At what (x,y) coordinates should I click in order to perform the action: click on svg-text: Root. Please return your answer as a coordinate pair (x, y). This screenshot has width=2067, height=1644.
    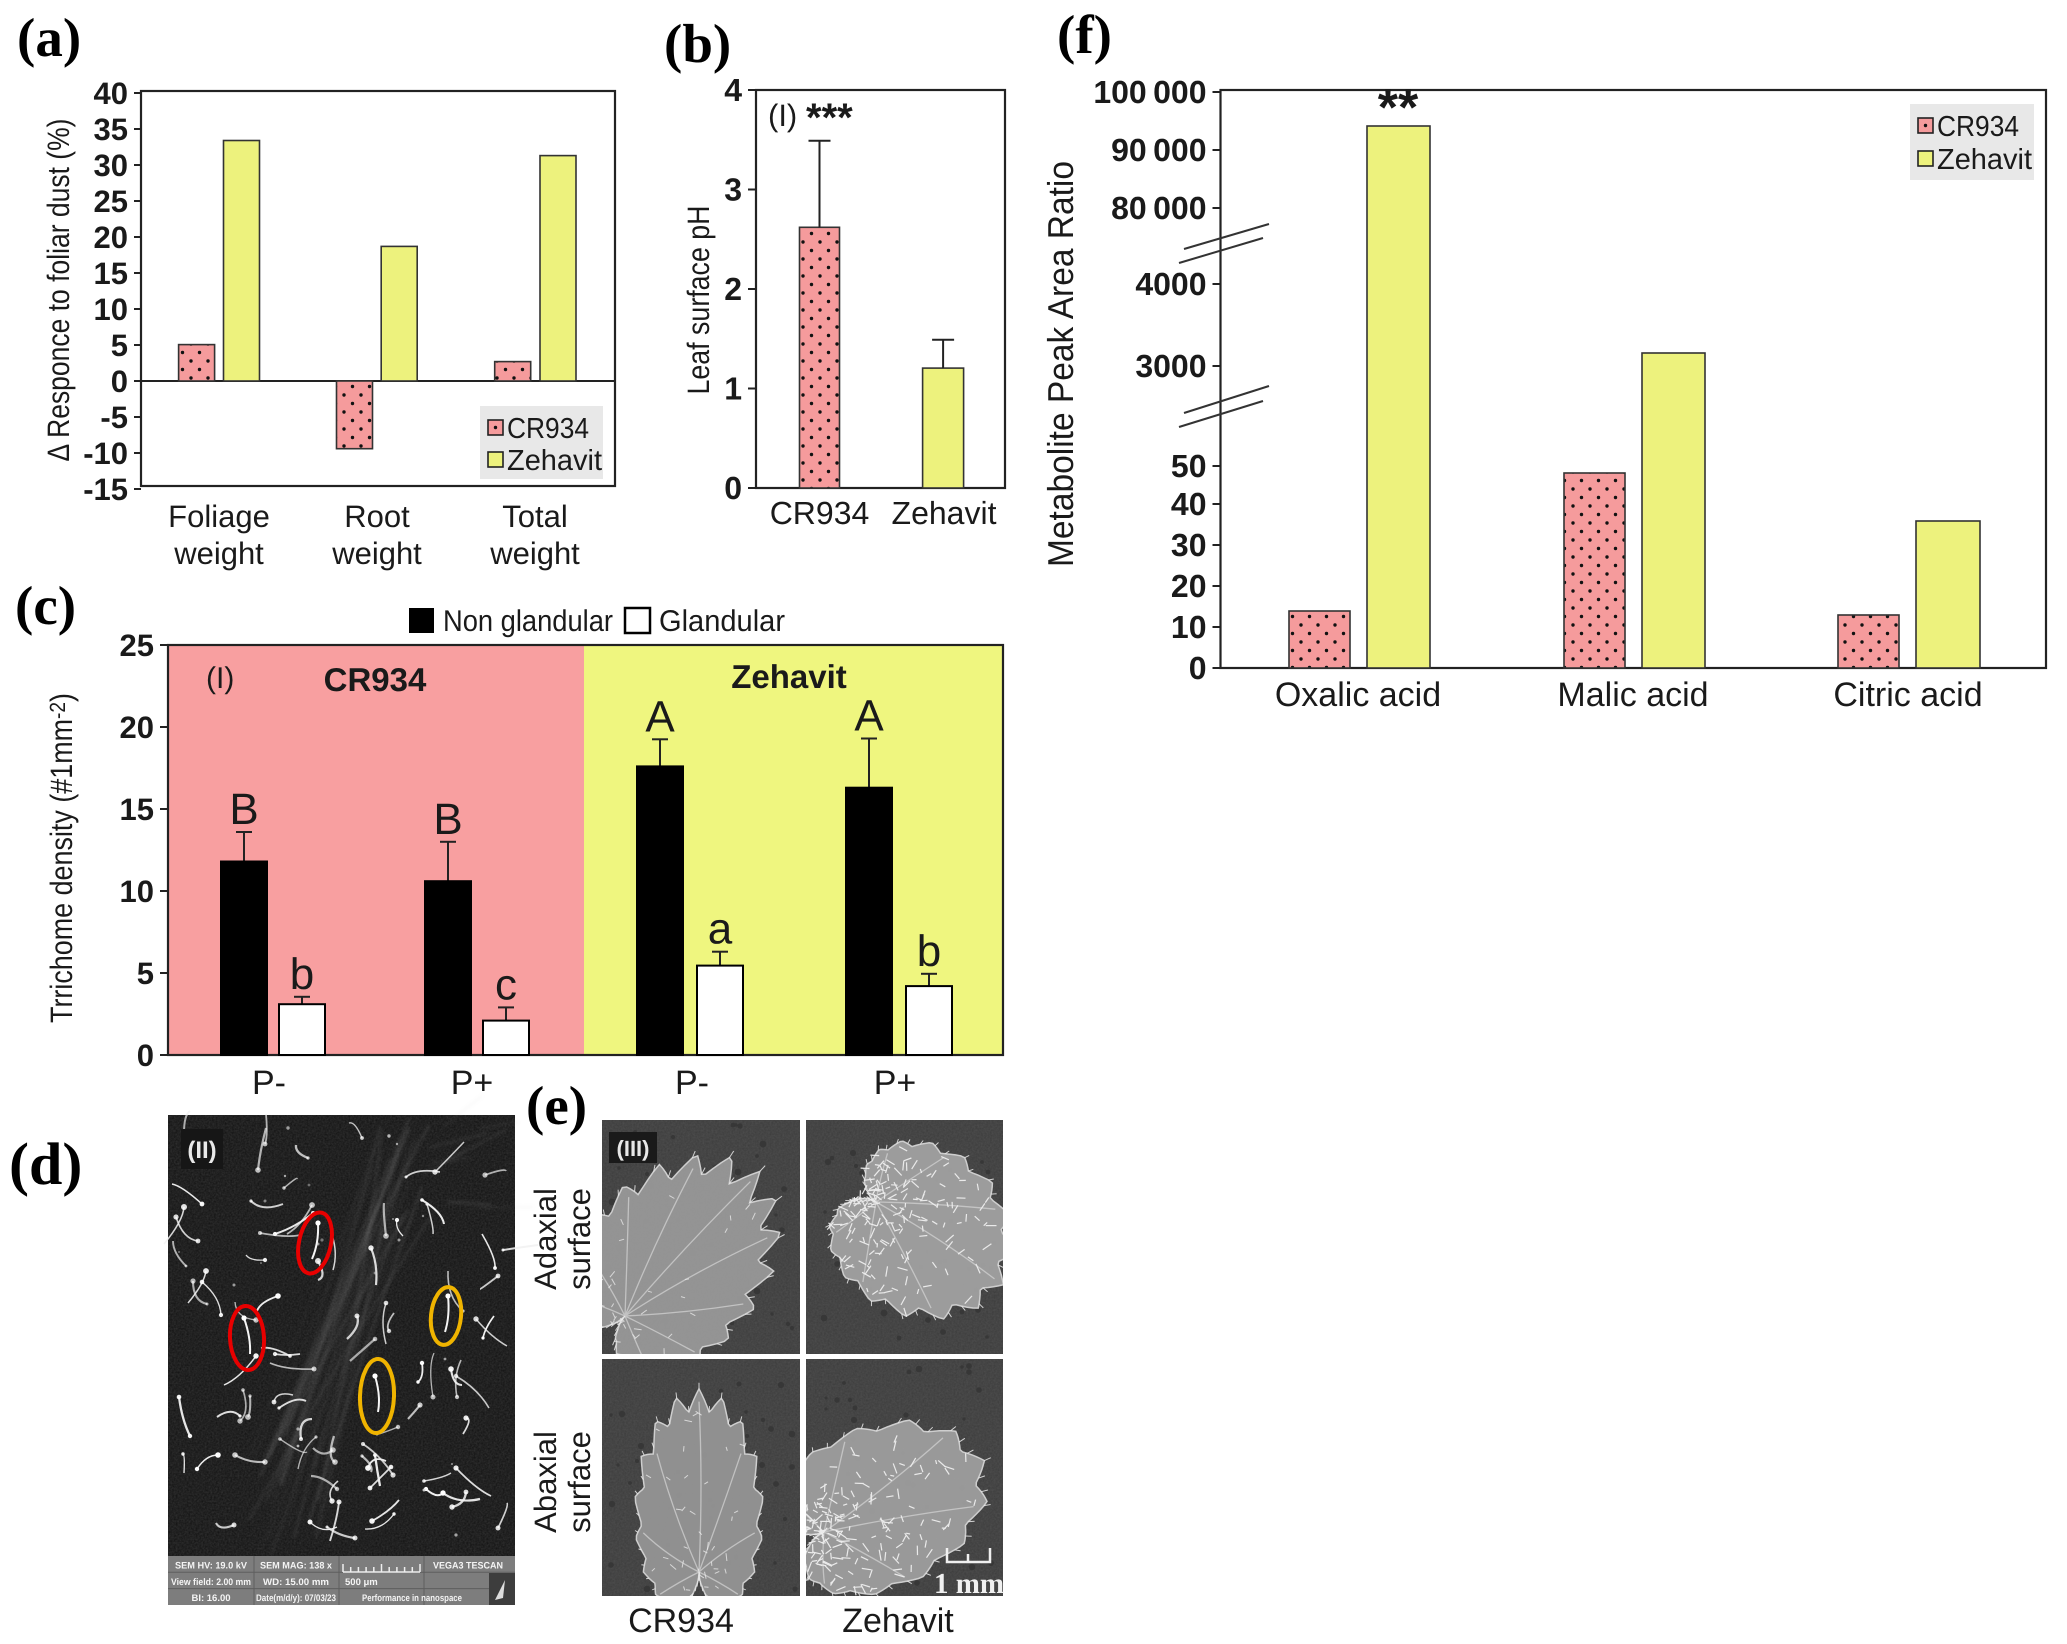
    Looking at the image, I should click on (377, 516).